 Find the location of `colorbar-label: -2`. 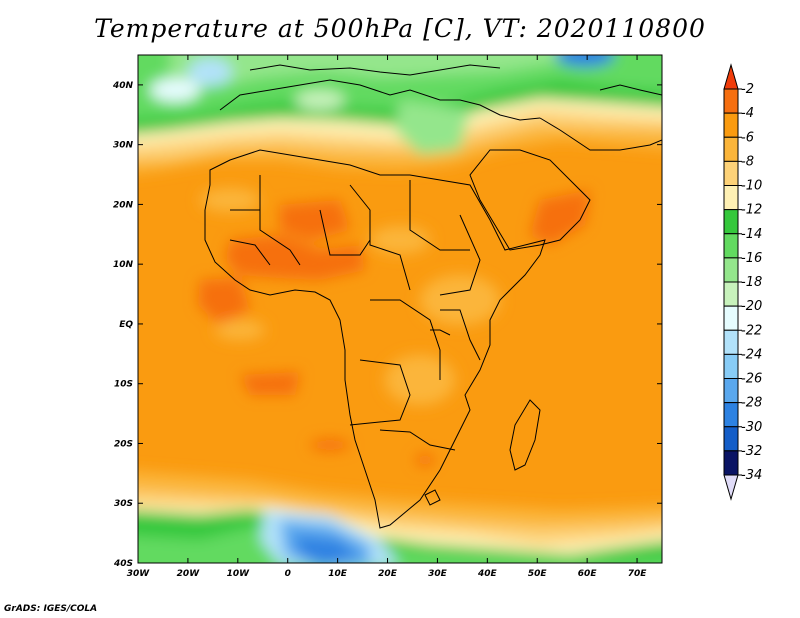

colorbar-label: -2 is located at coordinates (747, 89).